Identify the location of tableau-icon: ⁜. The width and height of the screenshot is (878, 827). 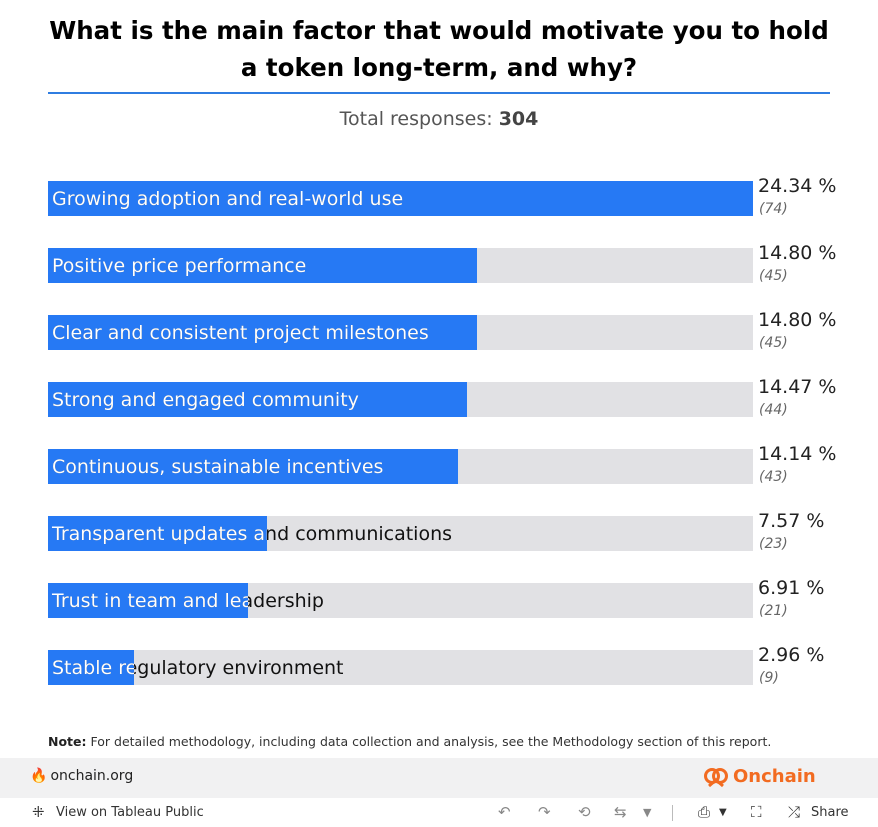
(38, 812).